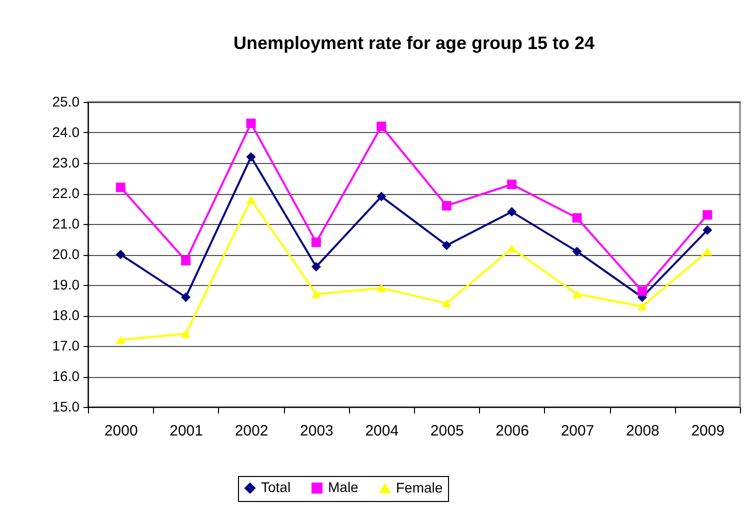 Image resolution: width=746 pixels, height=517 pixels. Describe the element at coordinates (66, 132) in the screenshot. I see `y-tick-label: 24.0` at that location.